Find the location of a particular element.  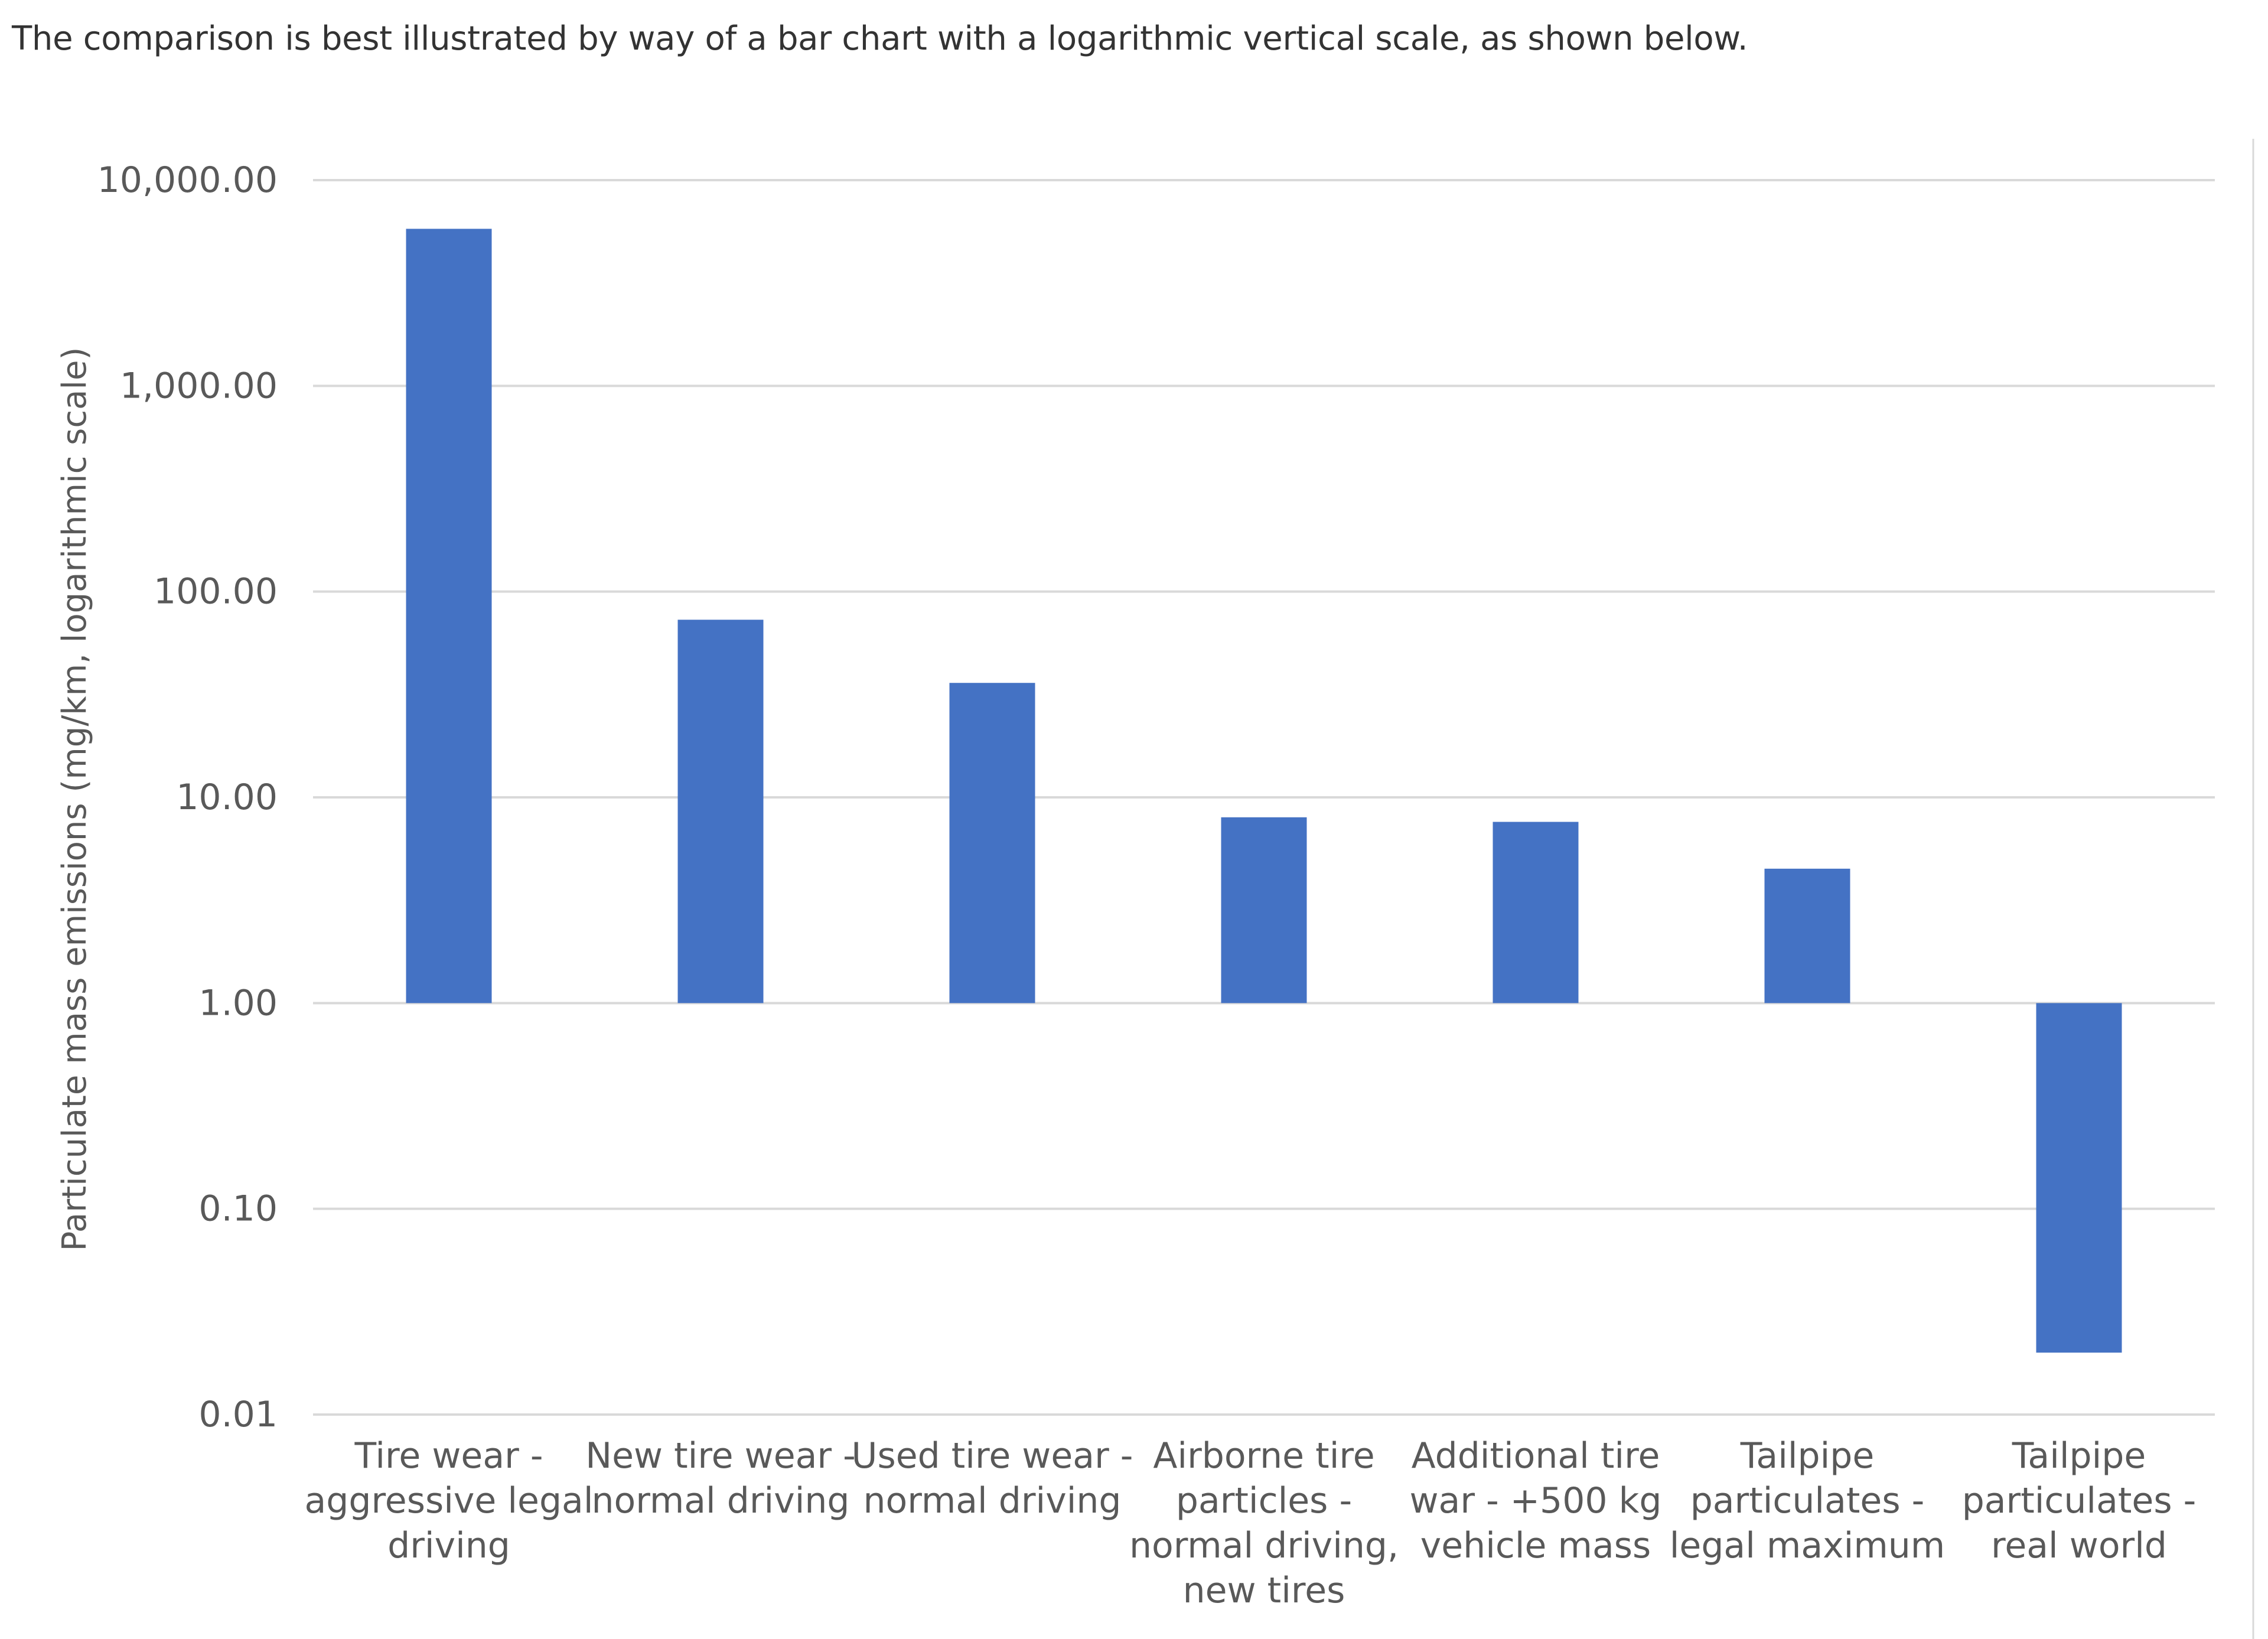

y-tick-label: 1,000.00 is located at coordinates (199, 385).